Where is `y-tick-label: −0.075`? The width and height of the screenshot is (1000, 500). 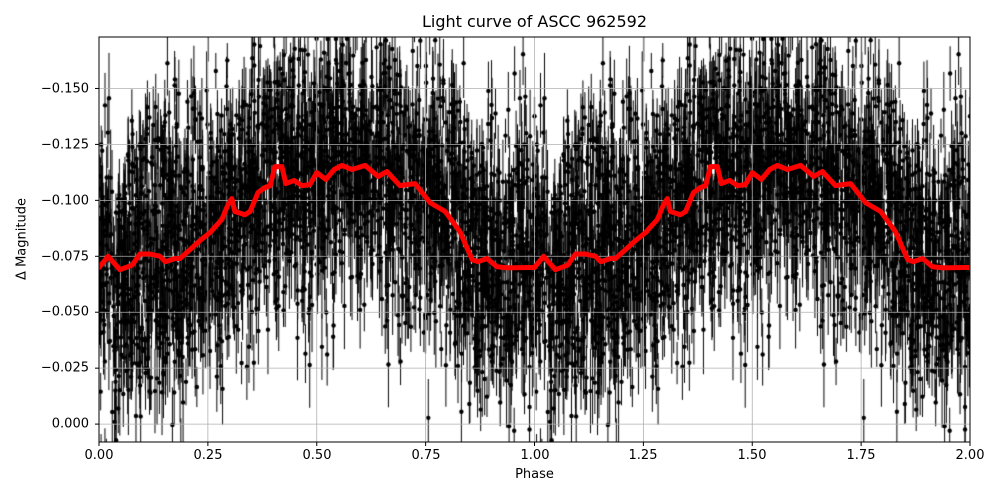 y-tick-label: −0.075 is located at coordinates (64, 257).